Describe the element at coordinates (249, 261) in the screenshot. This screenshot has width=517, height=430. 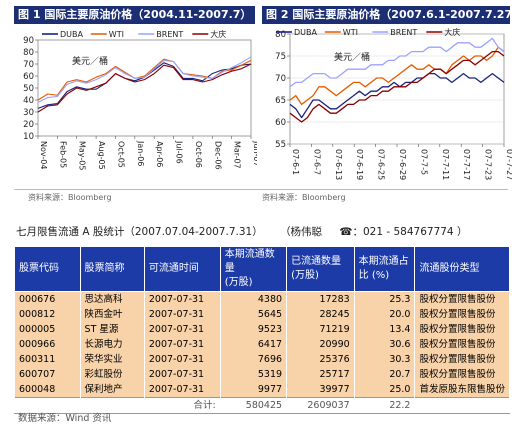
I see `header-current-line1: 本期流通数量` at that location.